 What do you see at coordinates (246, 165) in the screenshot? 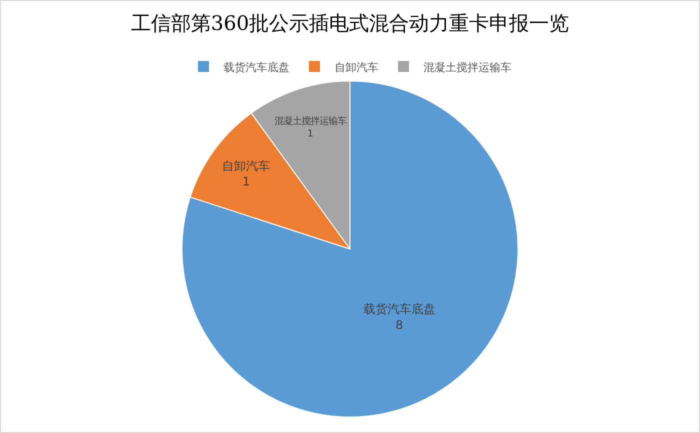
I see `slice-label: 自卸汽车` at bounding box center [246, 165].